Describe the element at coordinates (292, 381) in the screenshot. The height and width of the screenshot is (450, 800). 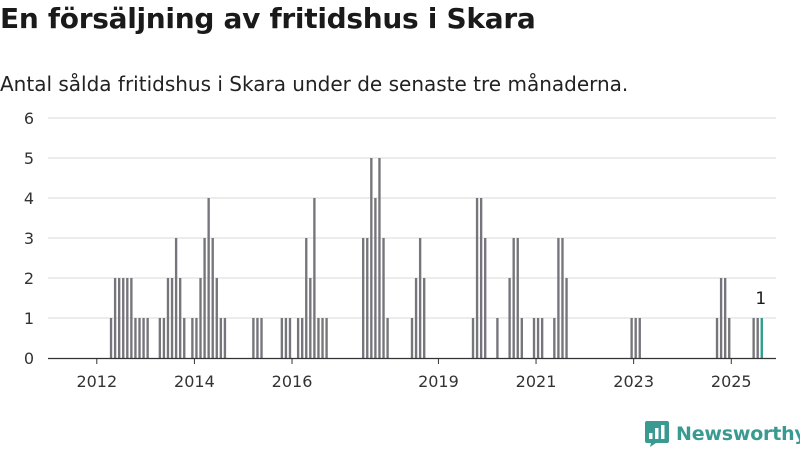
I see `x-tick-label: 2016` at that location.